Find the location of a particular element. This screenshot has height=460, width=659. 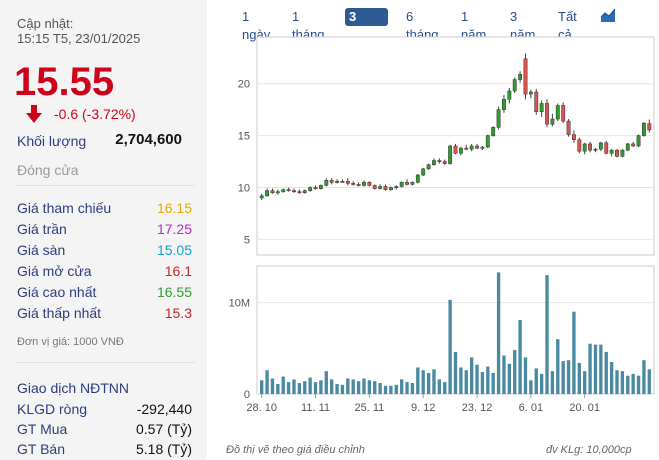

tab-1-month: 1 tháng is located at coordinates (308, 25).